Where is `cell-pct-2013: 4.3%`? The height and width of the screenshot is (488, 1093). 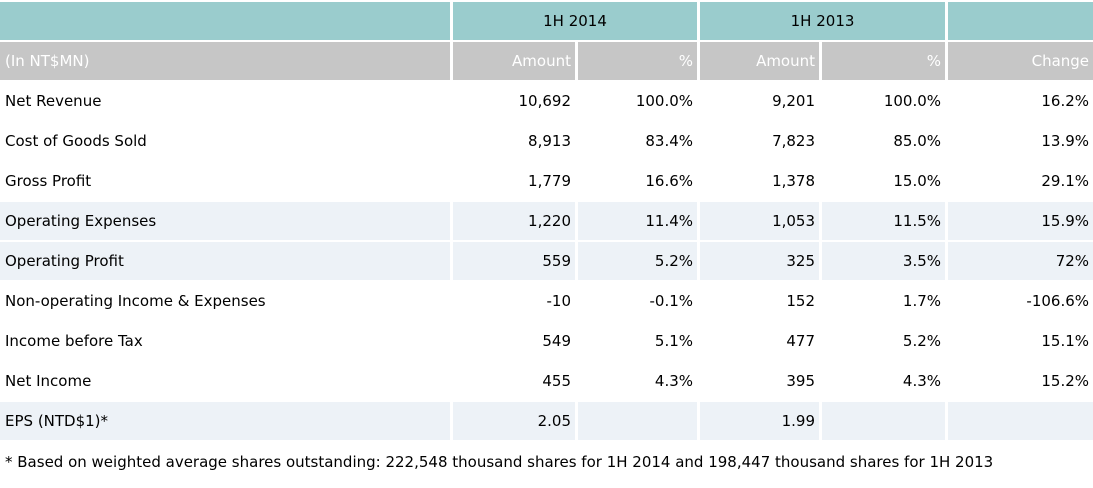 cell-pct-2013: 4.3% is located at coordinates (885, 382).